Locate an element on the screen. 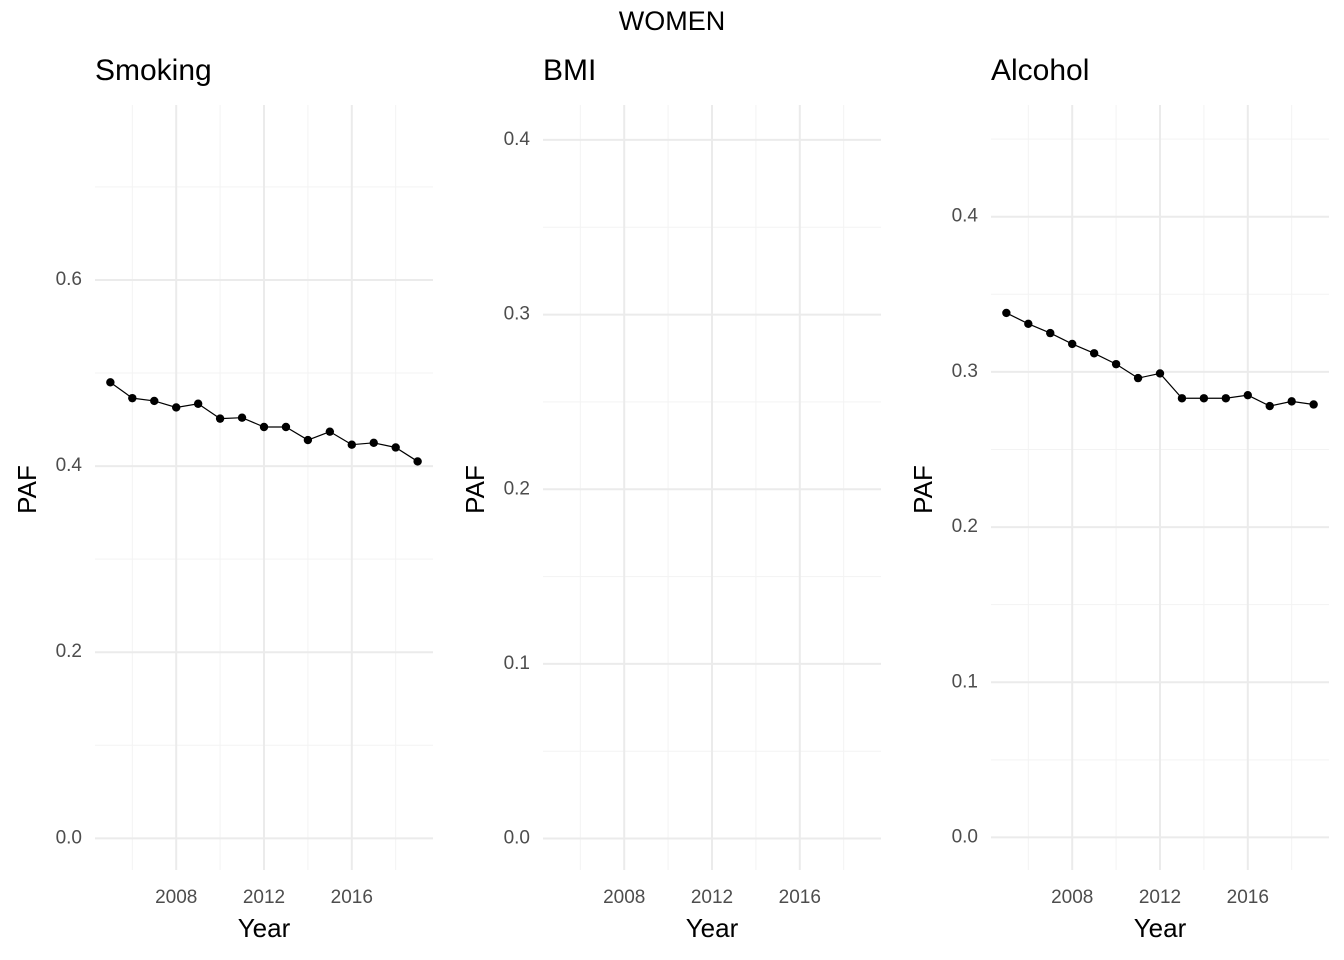 The image size is (1344, 960). y-tick-label: 0.6 is located at coordinates (69, 279).